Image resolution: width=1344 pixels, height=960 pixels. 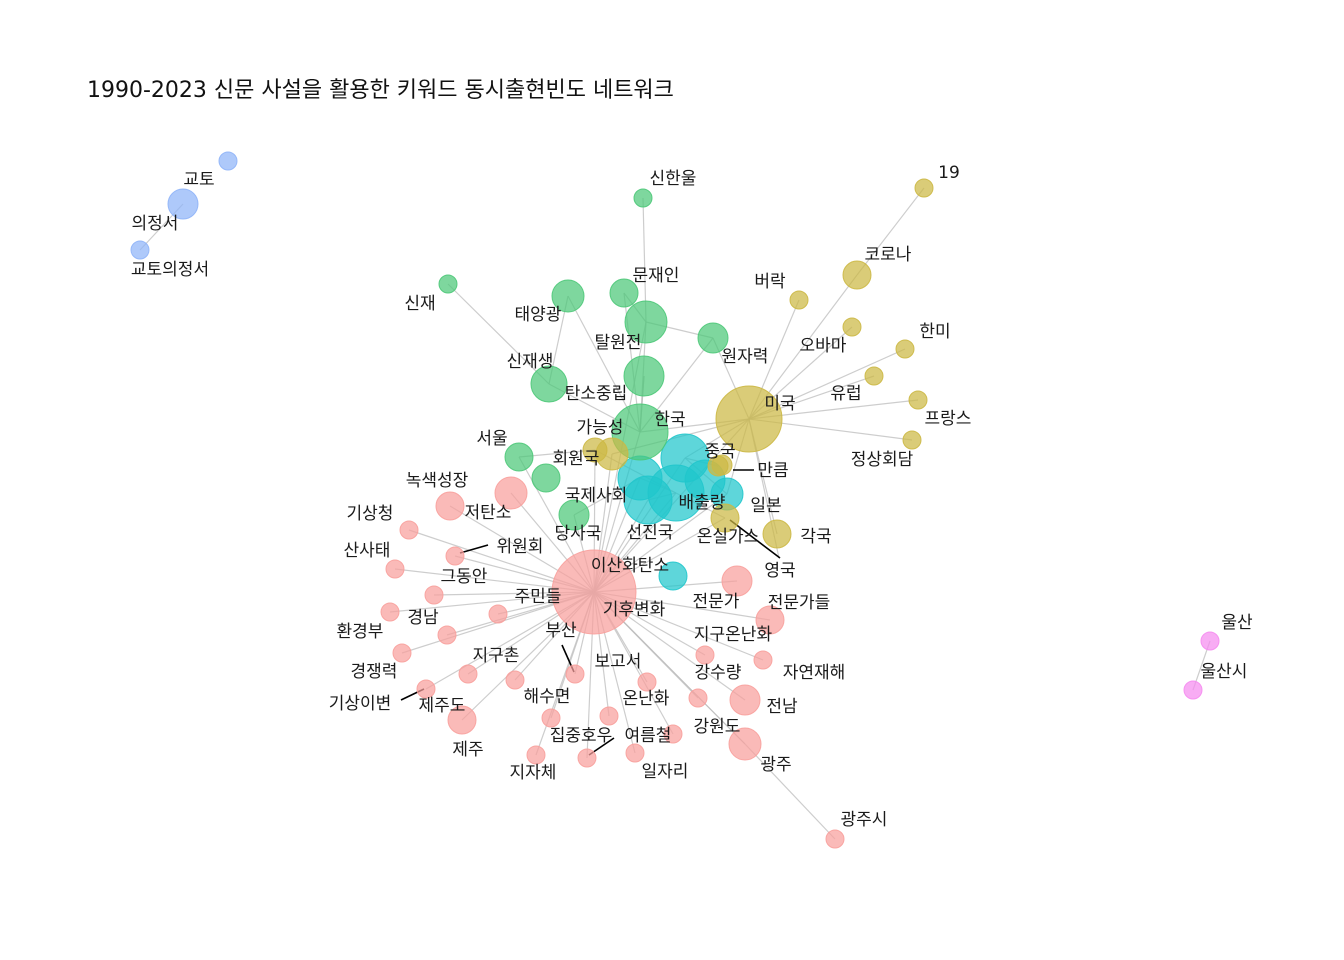 What do you see at coordinates (442, 706) in the screenshot?
I see `node-label-제주도: 제주도` at bounding box center [442, 706].